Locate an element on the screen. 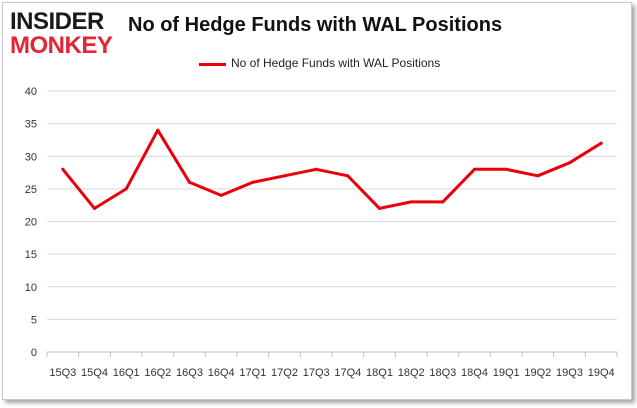  y-tick-label: 25 is located at coordinates (31, 190).